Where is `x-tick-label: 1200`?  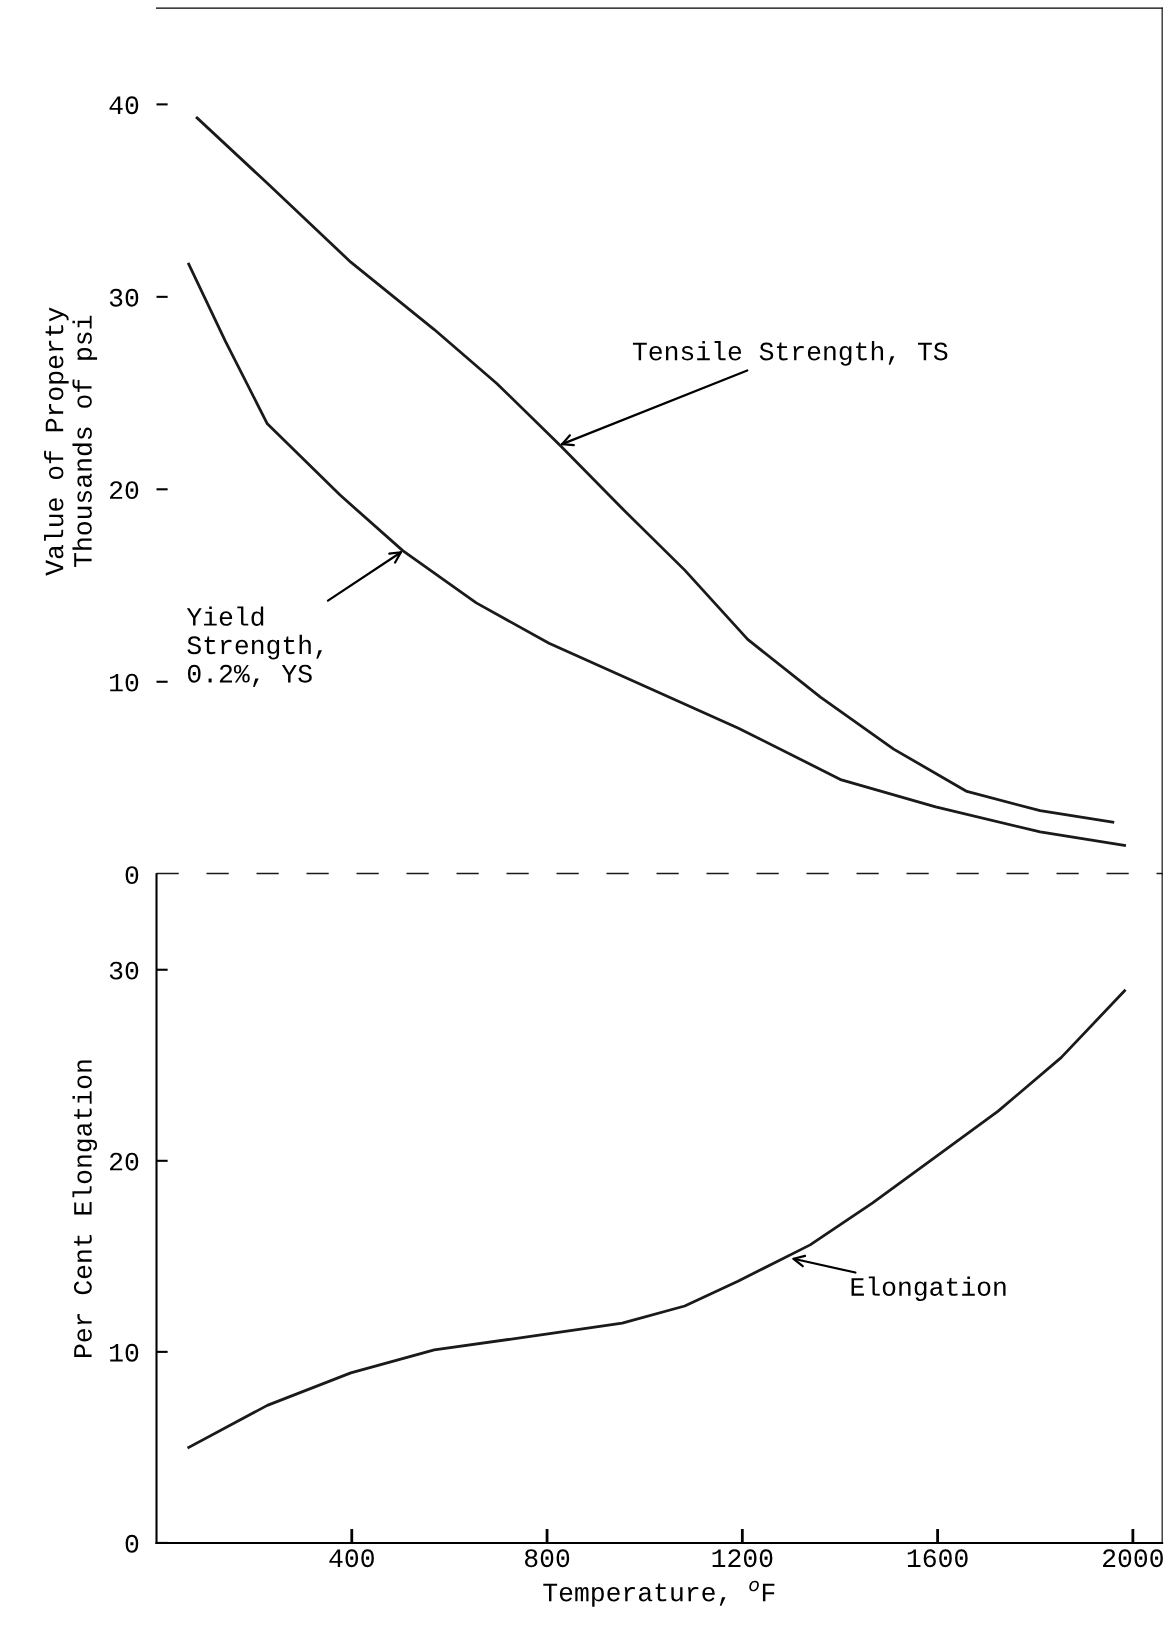
x-tick-label: 1200 is located at coordinates (742, 1558).